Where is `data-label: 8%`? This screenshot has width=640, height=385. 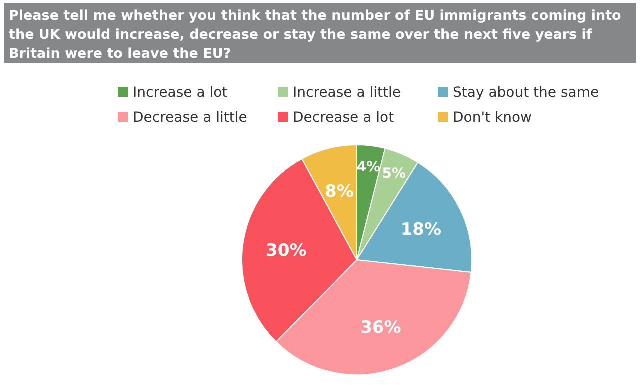 data-label: 8% is located at coordinates (339, 192).